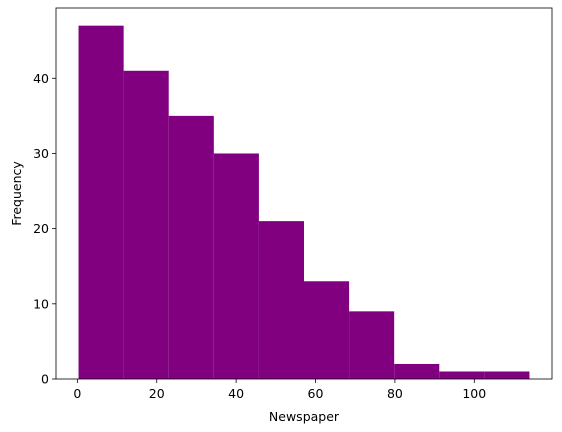 The image size is (562, 432). Describe the element at coordinates (304, 416) in the screenshot. I see `x-axis-label: Newspaper` at that location.